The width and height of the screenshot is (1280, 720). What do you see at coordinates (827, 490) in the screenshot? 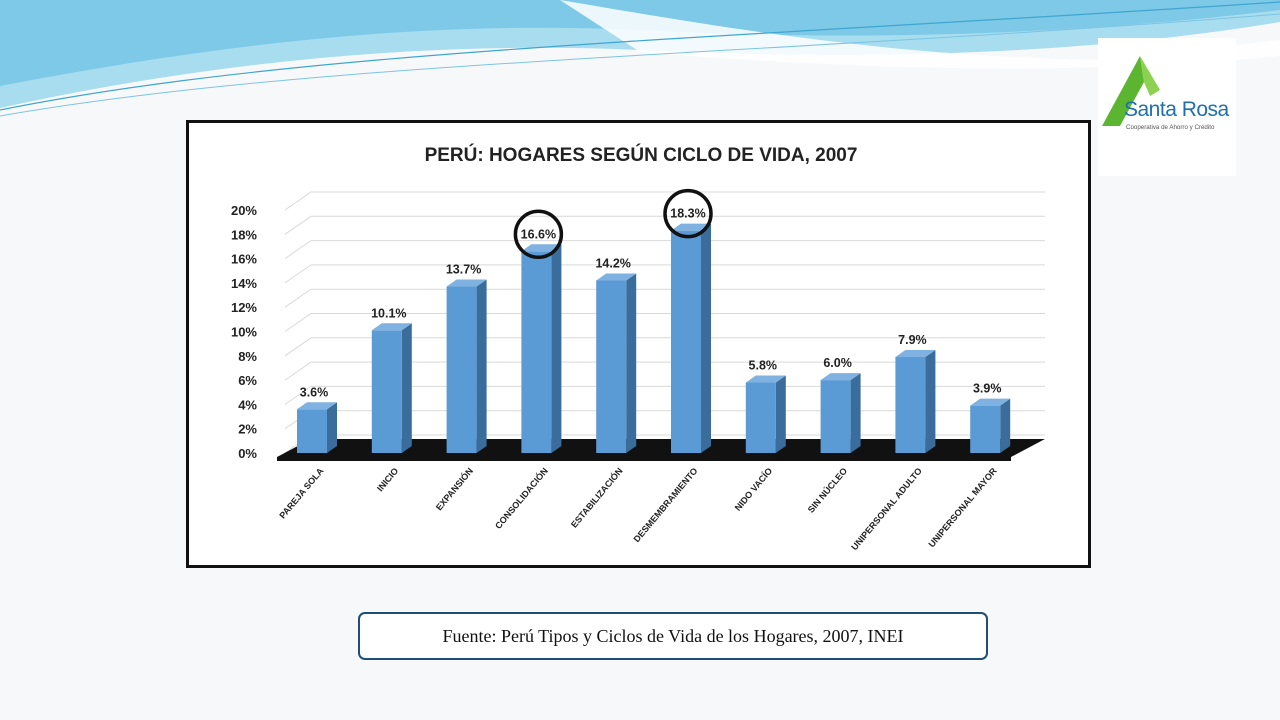
I see `category-label: SIN NÚCLEO` at bounding box center [827, 490].